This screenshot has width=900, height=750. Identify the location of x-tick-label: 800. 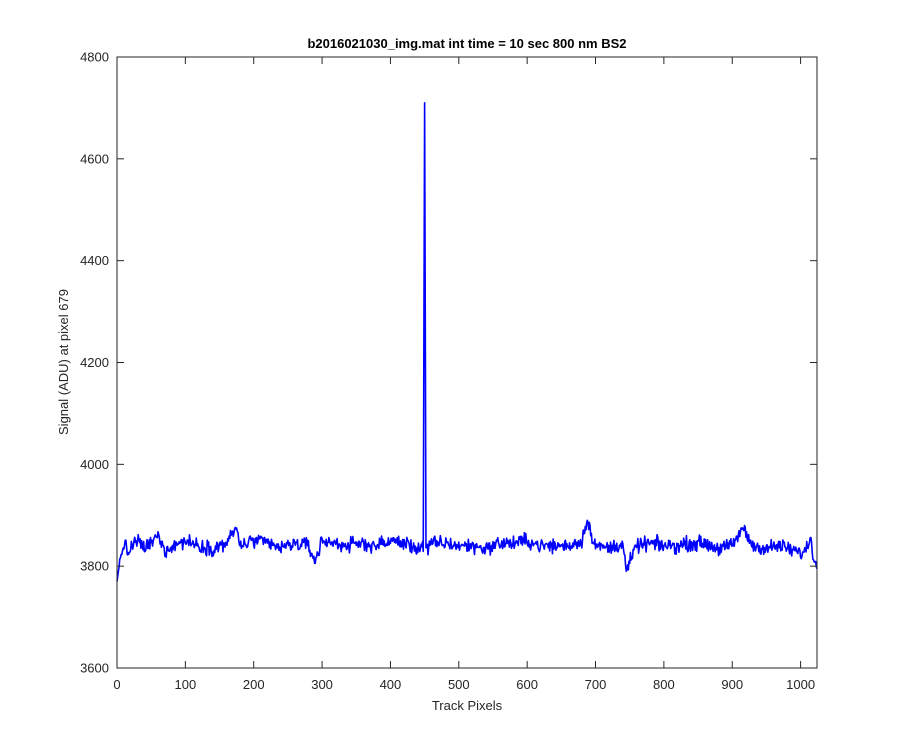
(664, 684).